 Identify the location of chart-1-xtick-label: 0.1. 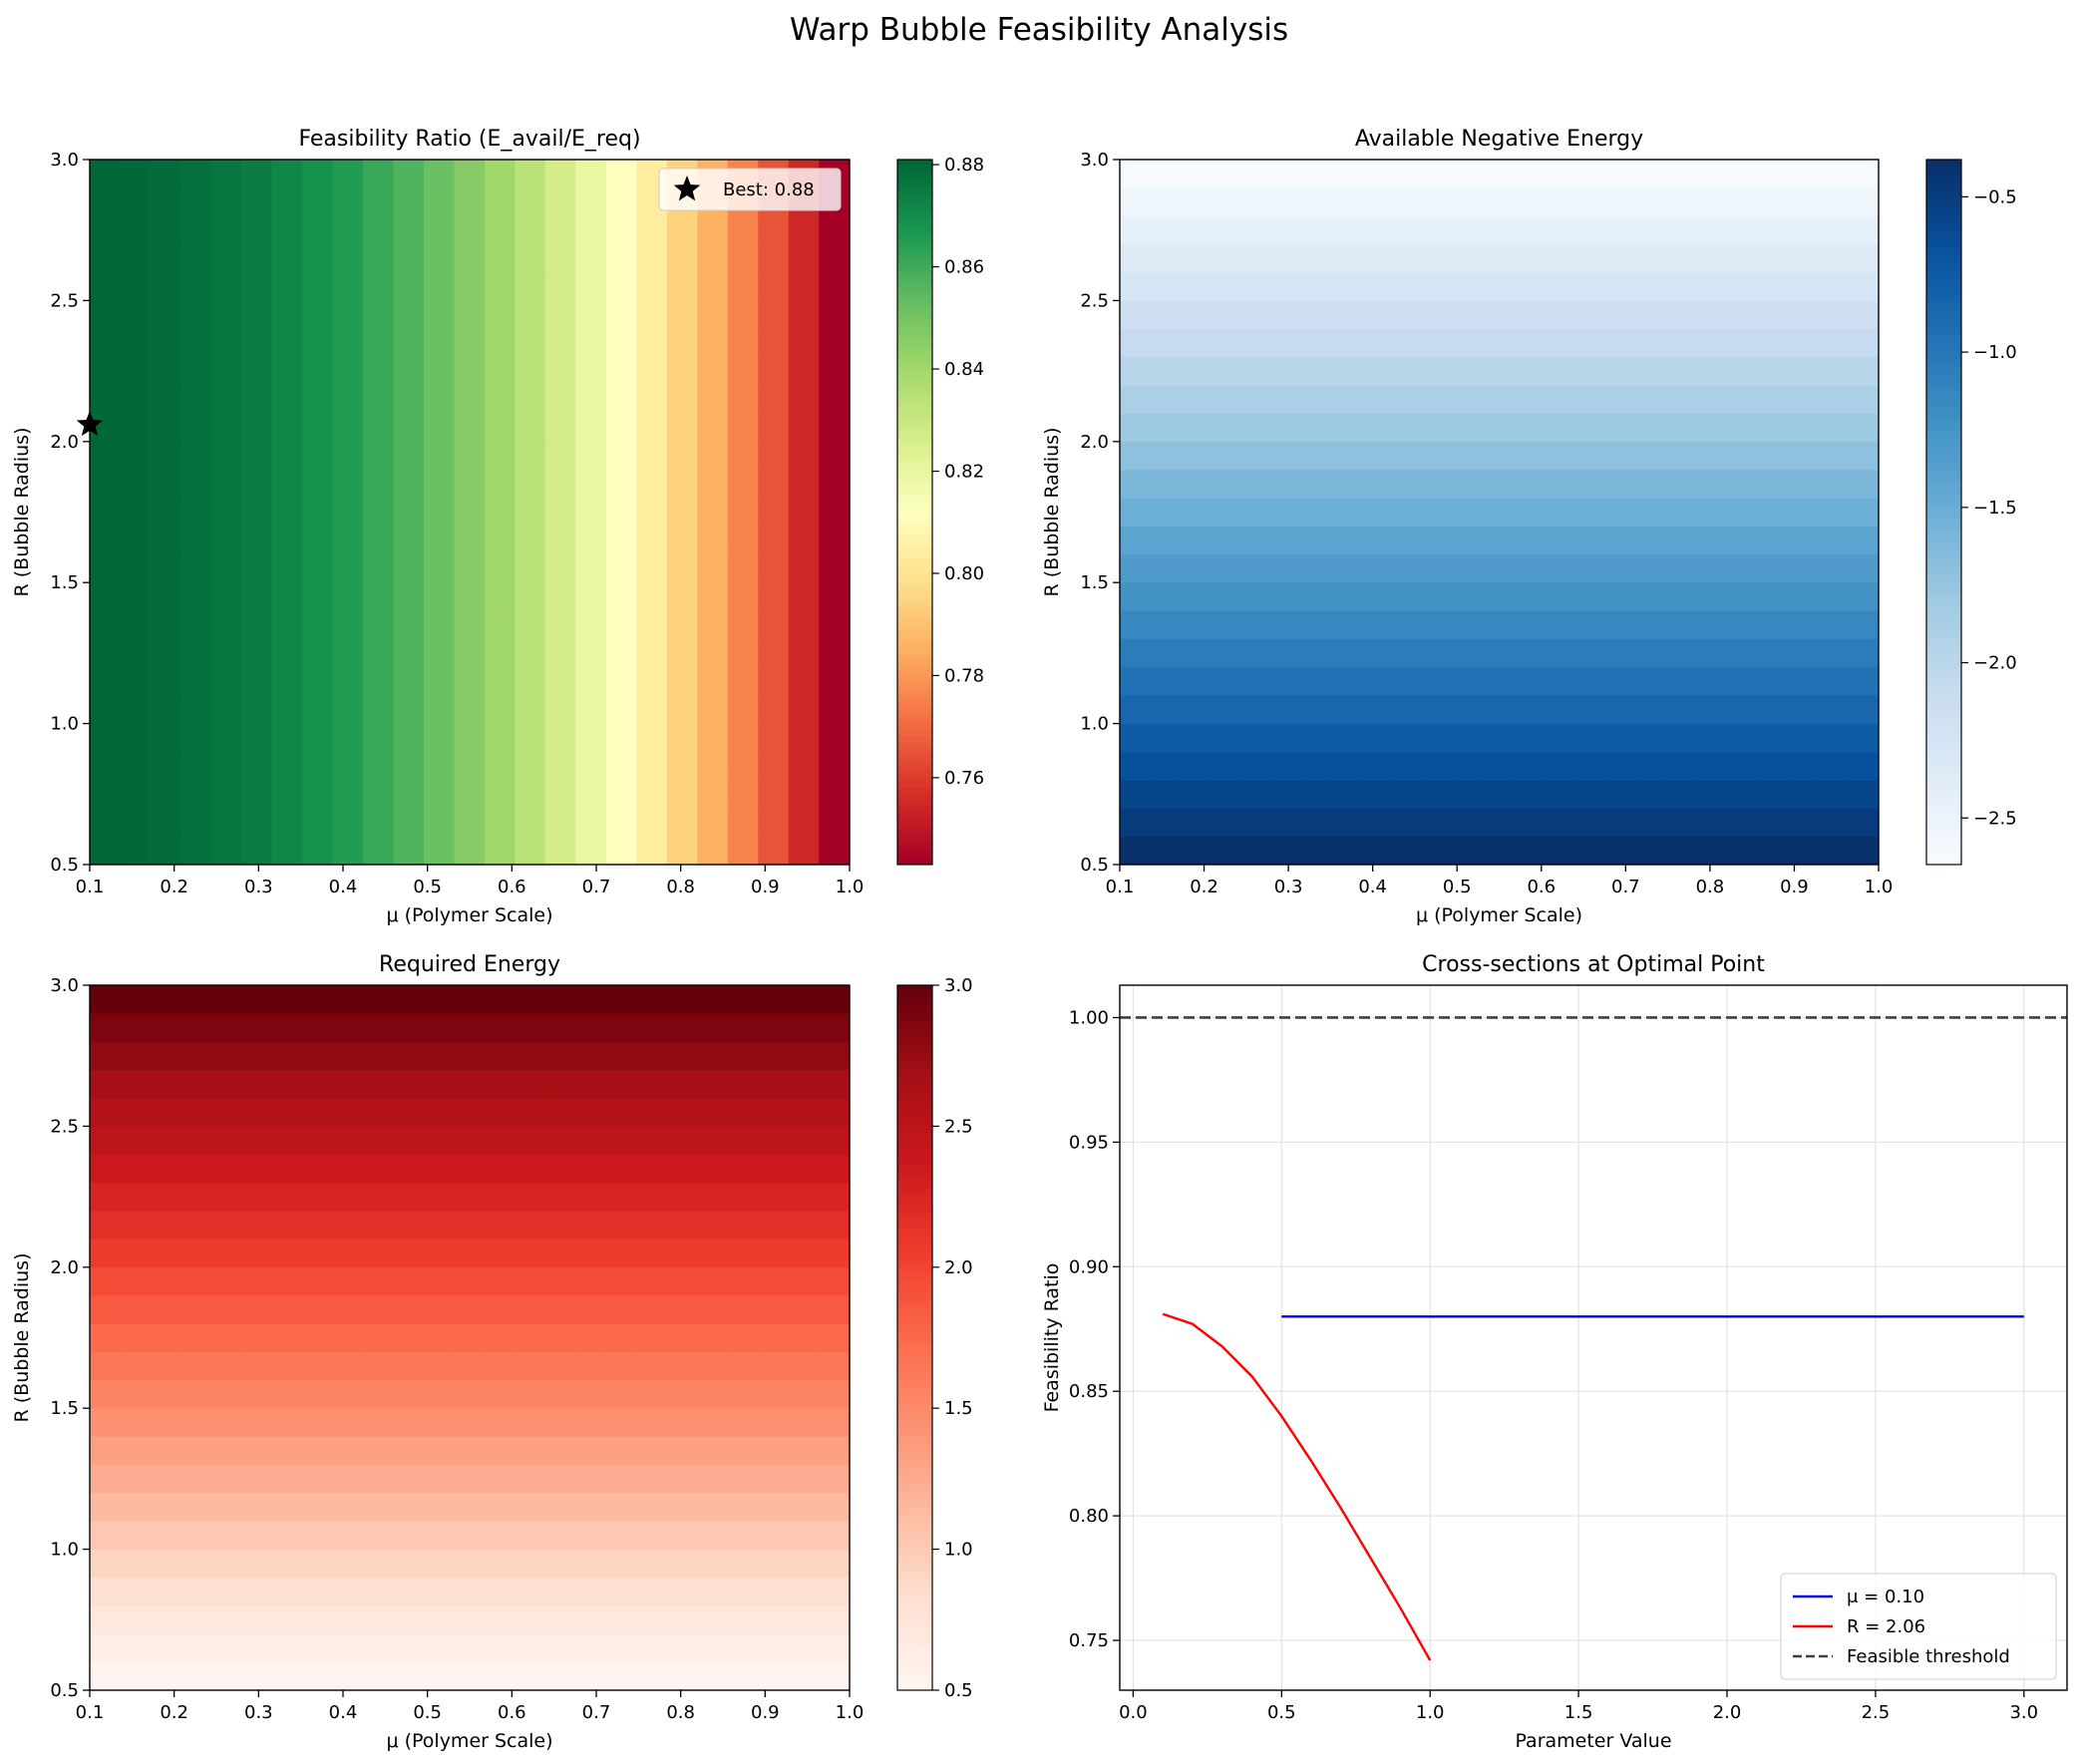
(1120, 887).